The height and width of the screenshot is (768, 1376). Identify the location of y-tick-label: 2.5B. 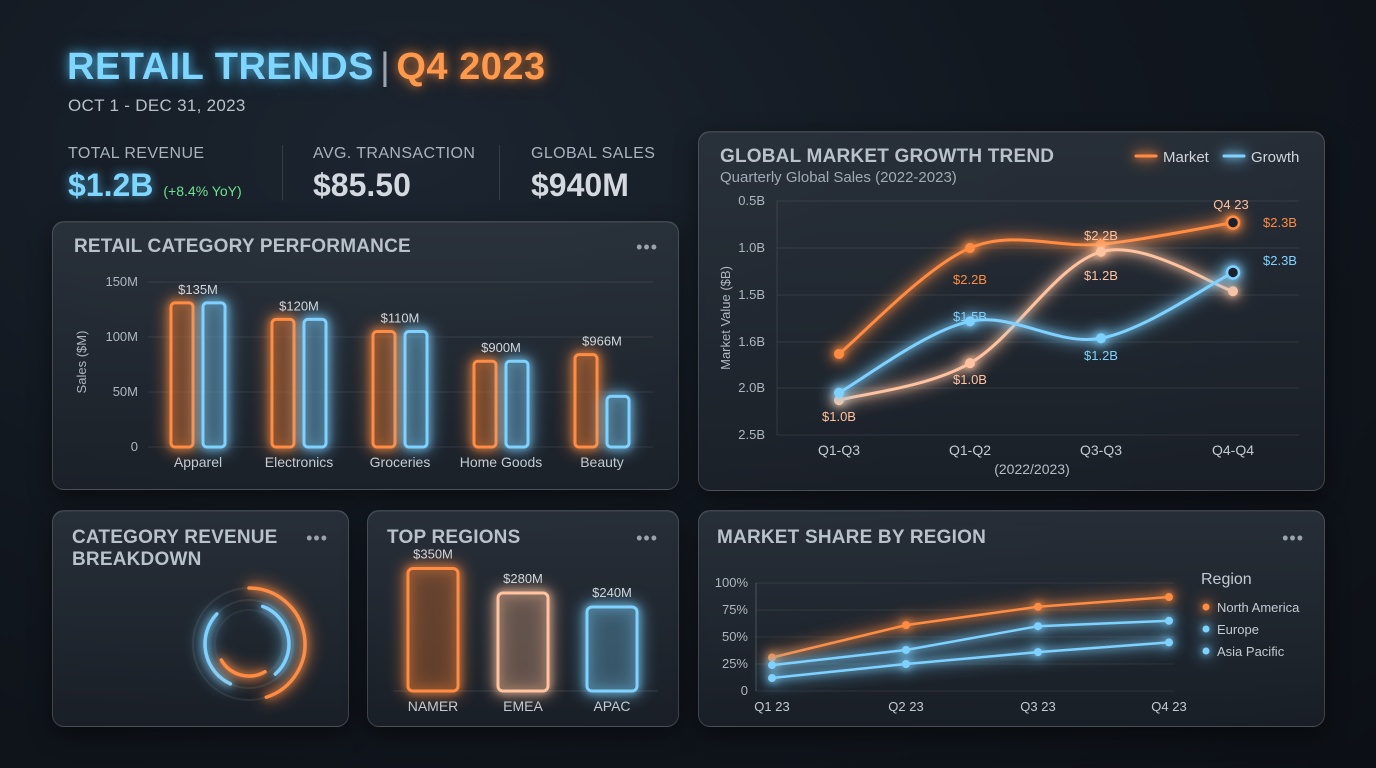
(751, 434).